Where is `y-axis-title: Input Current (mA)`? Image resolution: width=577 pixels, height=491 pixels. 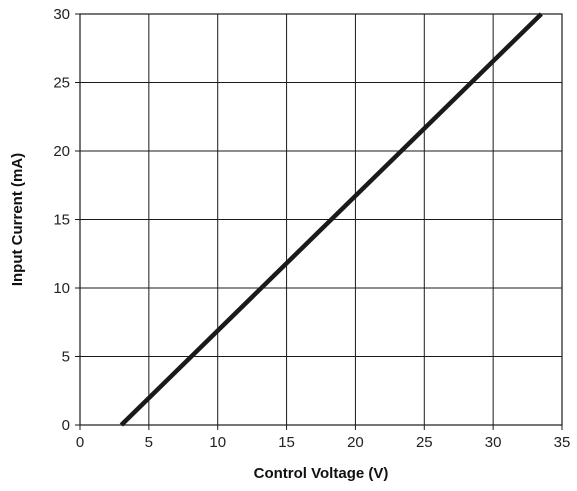
y-axis-title: Input Current (mA) is located at coordinates (17, 219).